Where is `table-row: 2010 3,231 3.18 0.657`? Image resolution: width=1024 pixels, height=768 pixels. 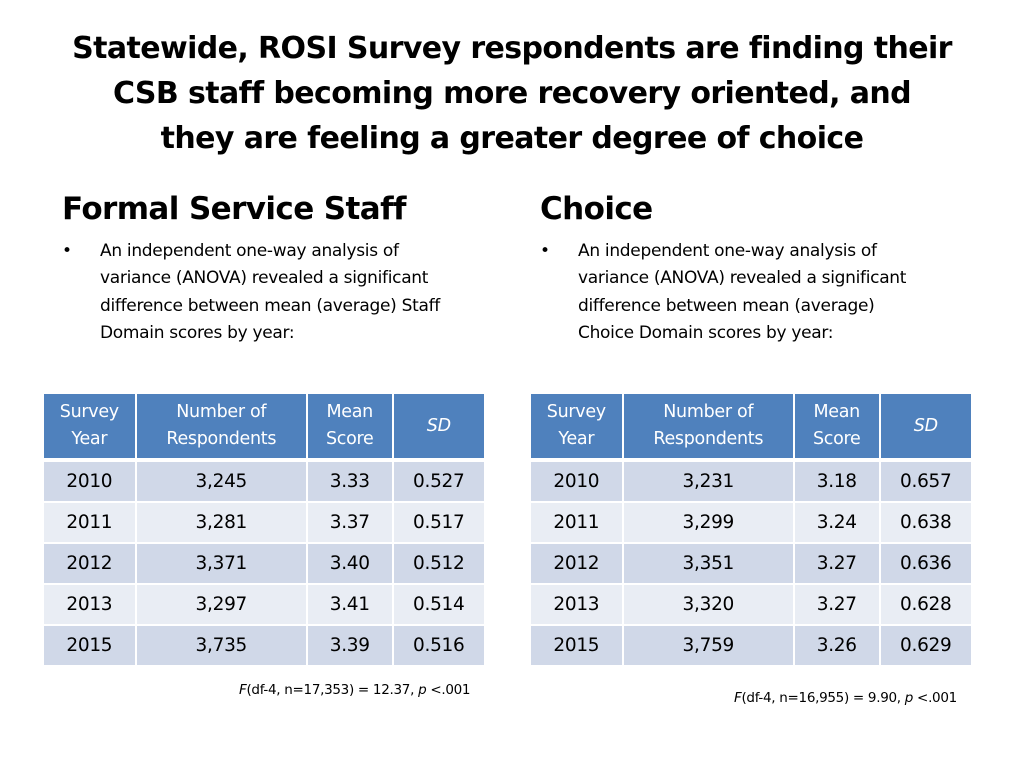 table-row: 2010 3,231 3.18 0.657 is located at coordinates (751, 481).